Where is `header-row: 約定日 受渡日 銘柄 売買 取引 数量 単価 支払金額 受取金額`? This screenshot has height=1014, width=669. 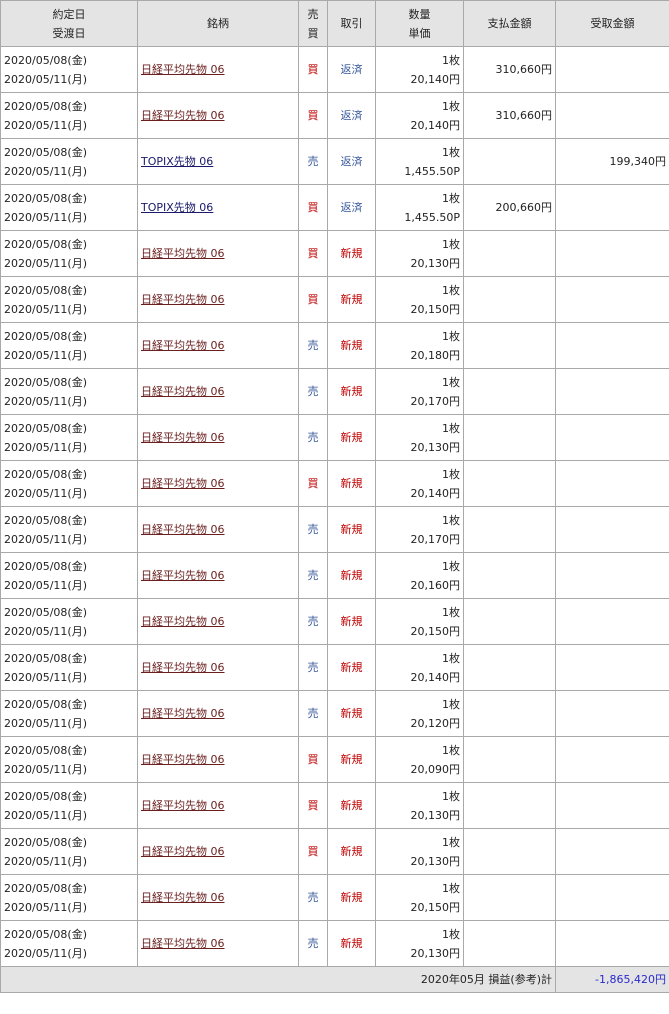 header-row: 約定日 受渡日 銘柄 売買 取引 数量 単価 支払金額 受取金額 is located at coordinates (334, 23).